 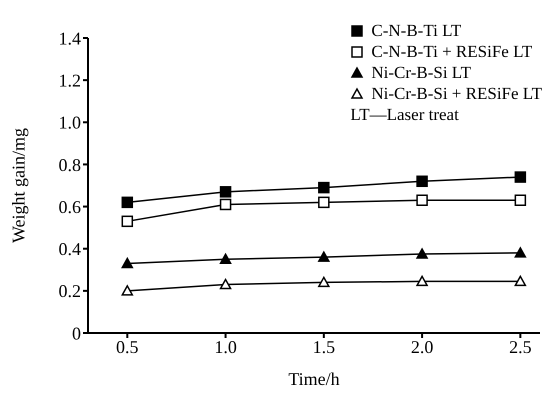 I want to click on y-tick-label: 0.6, so click(x=69, y=206).